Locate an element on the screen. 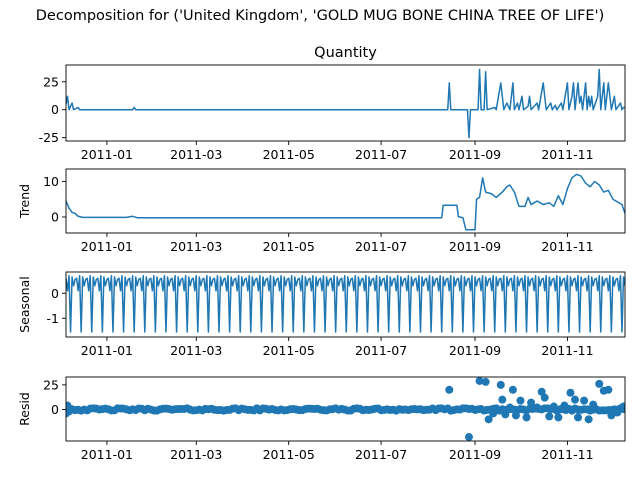 This screenshot has height=485, width=640. y-axis-label: Trend is located at coordinates (24, 201).